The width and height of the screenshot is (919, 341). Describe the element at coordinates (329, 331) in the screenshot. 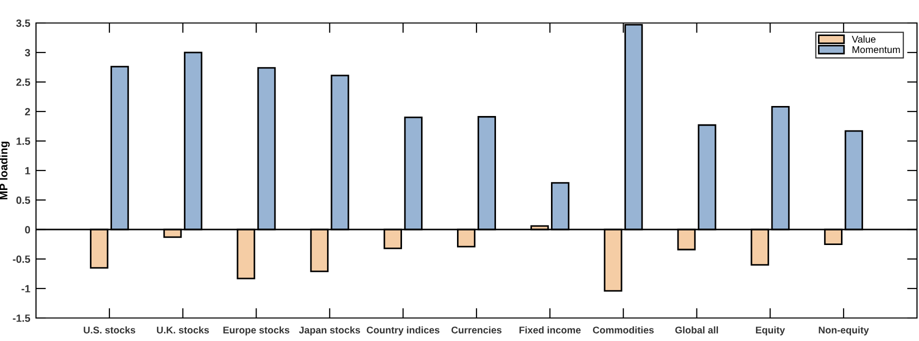

I see `x-tick-label: Japan stocks` at that location.